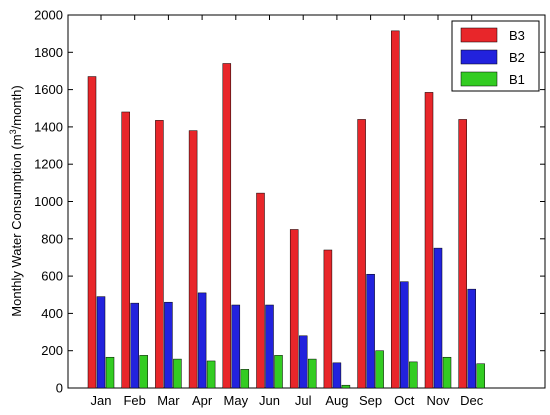  What do you see at coordinates (52, 276) in the screenshot?
I see `y-tick-label: 600` at bounding box center [52, 276].